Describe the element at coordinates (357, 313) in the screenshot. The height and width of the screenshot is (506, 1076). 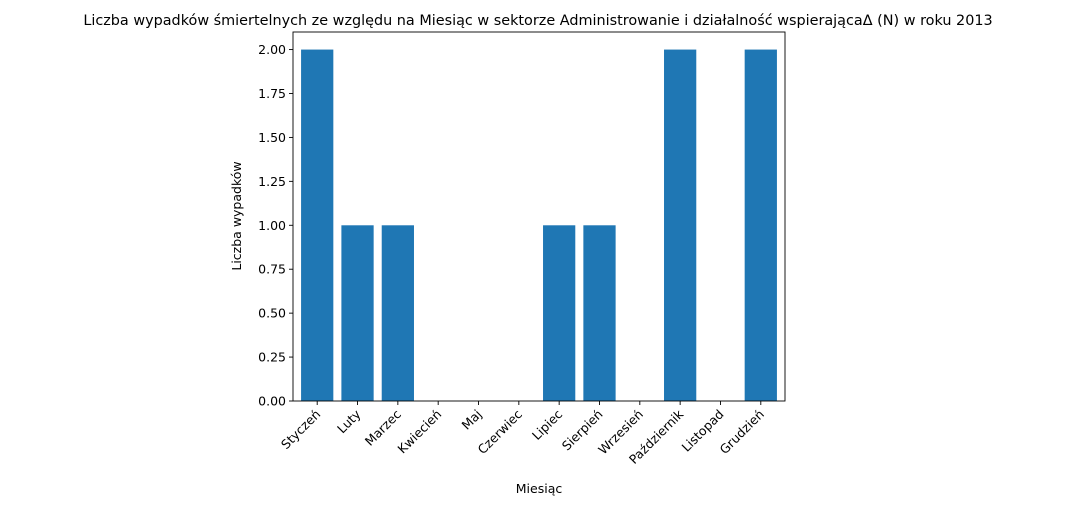
I see `bar-luty` at that location.